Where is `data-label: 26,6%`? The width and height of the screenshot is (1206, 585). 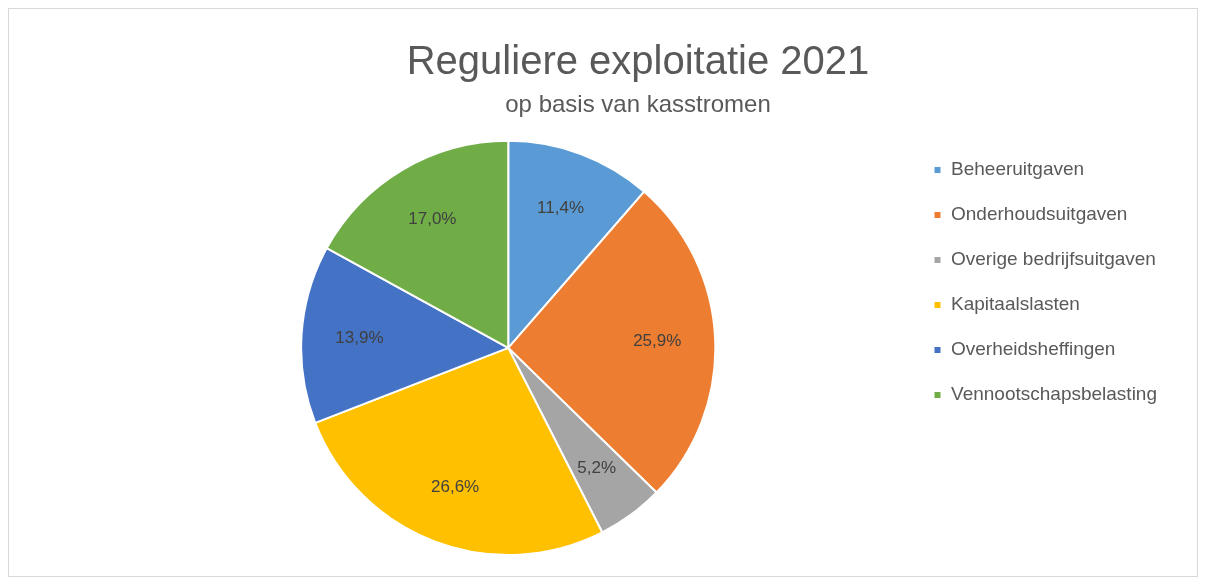
data-label: 26,6% is located at coordinates (455, 486).